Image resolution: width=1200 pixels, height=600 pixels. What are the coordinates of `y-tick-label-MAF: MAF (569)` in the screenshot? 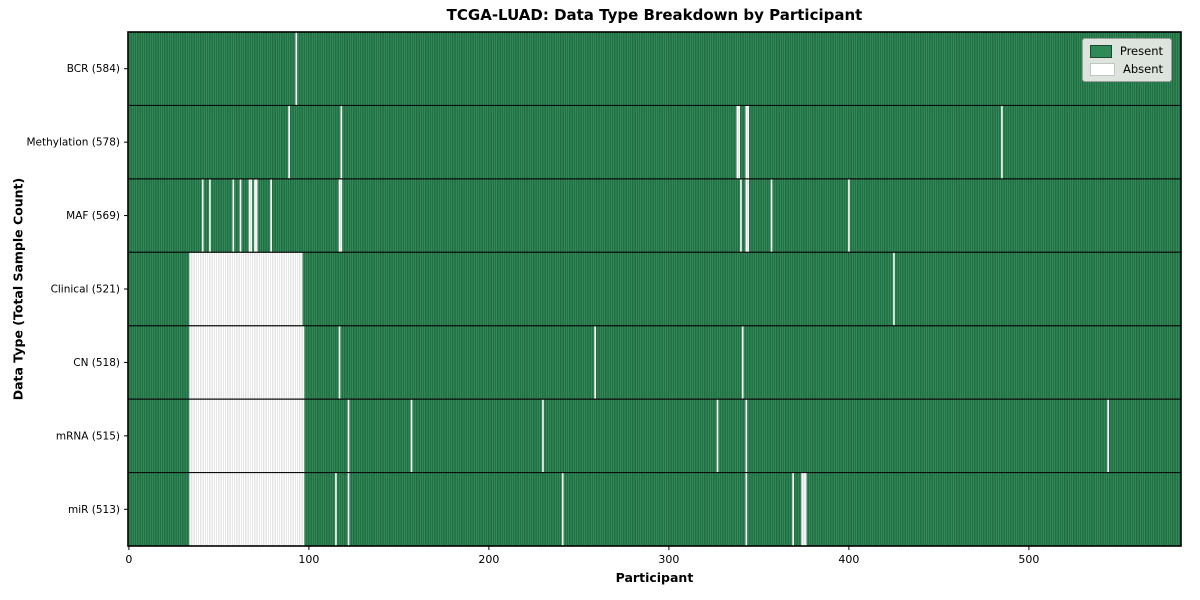 It's located at (93, 216).